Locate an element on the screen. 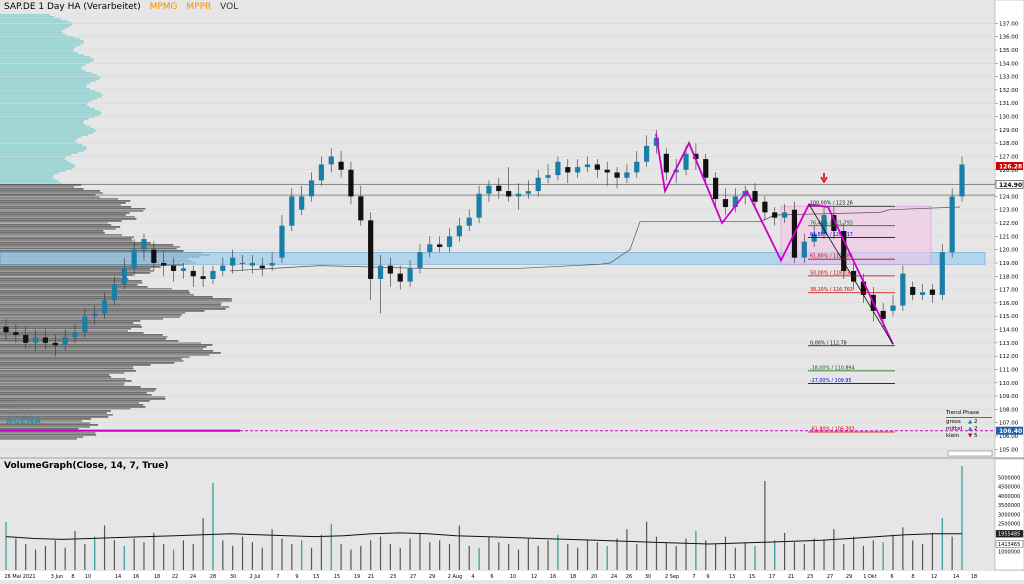 This screenshot has width=1024, height=584. price-tick-label: 128.00 is located at coordinates (1009, 144).